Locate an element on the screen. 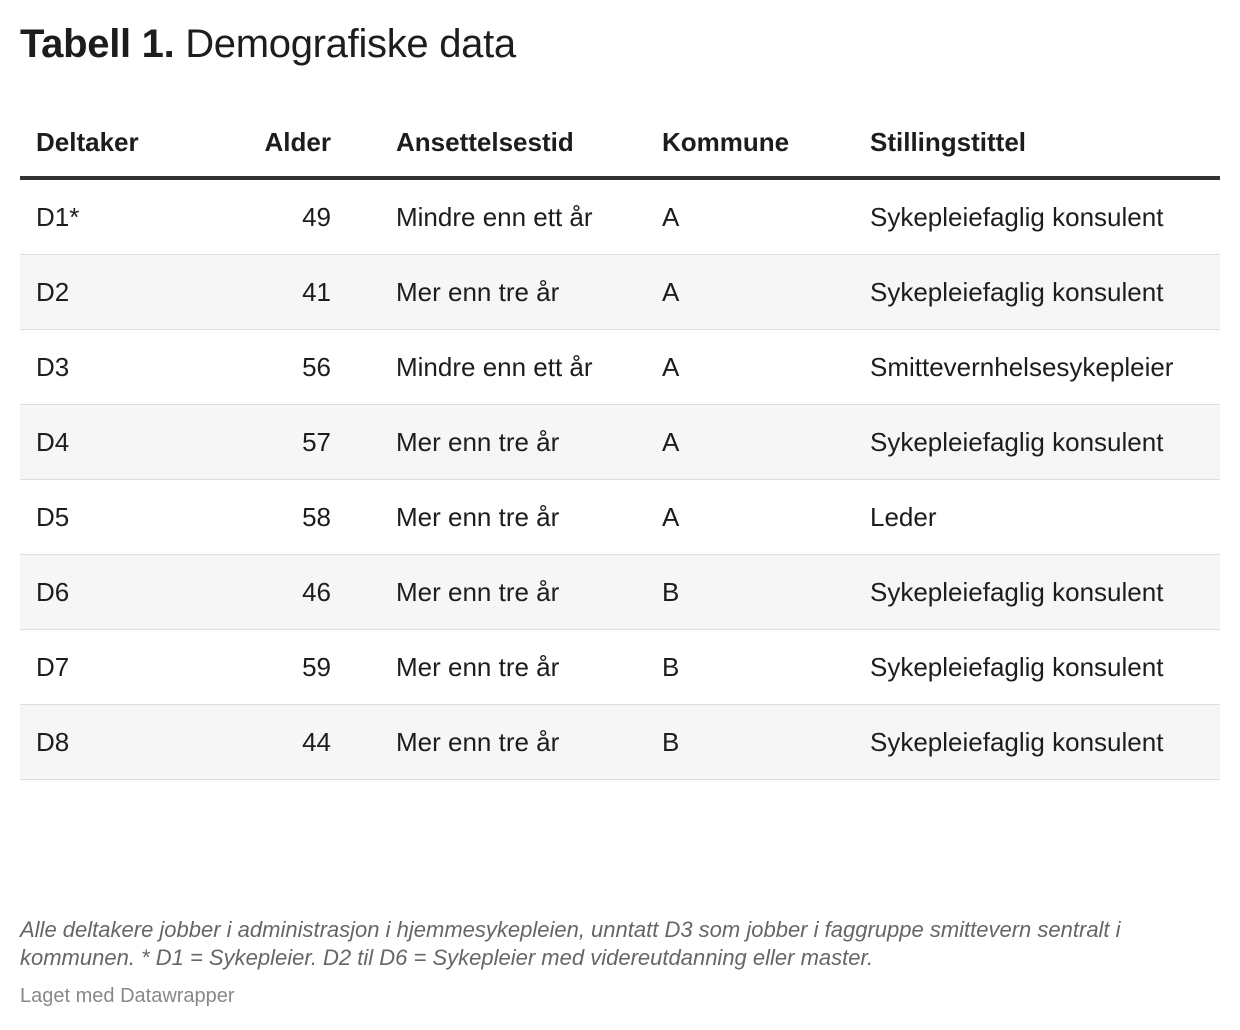  footer: Laget med Datawrapper is located at coordinates (127, 996).